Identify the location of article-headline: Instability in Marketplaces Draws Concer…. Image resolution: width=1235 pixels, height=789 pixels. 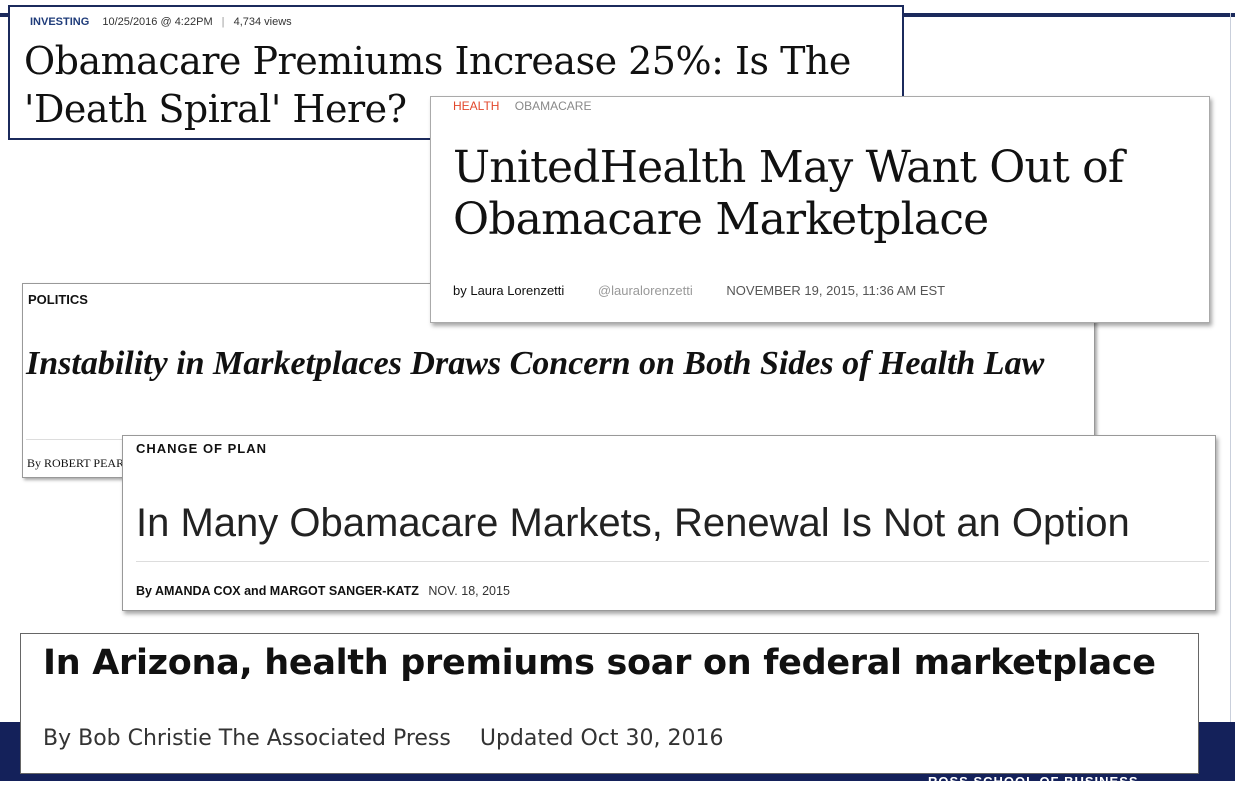
(535, 363).